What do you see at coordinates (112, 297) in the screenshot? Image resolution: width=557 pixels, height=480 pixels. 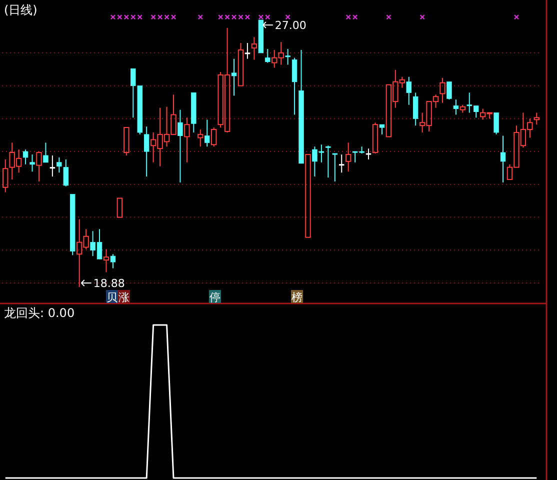 I see `text: 贝` at bounding box center [112, 297].